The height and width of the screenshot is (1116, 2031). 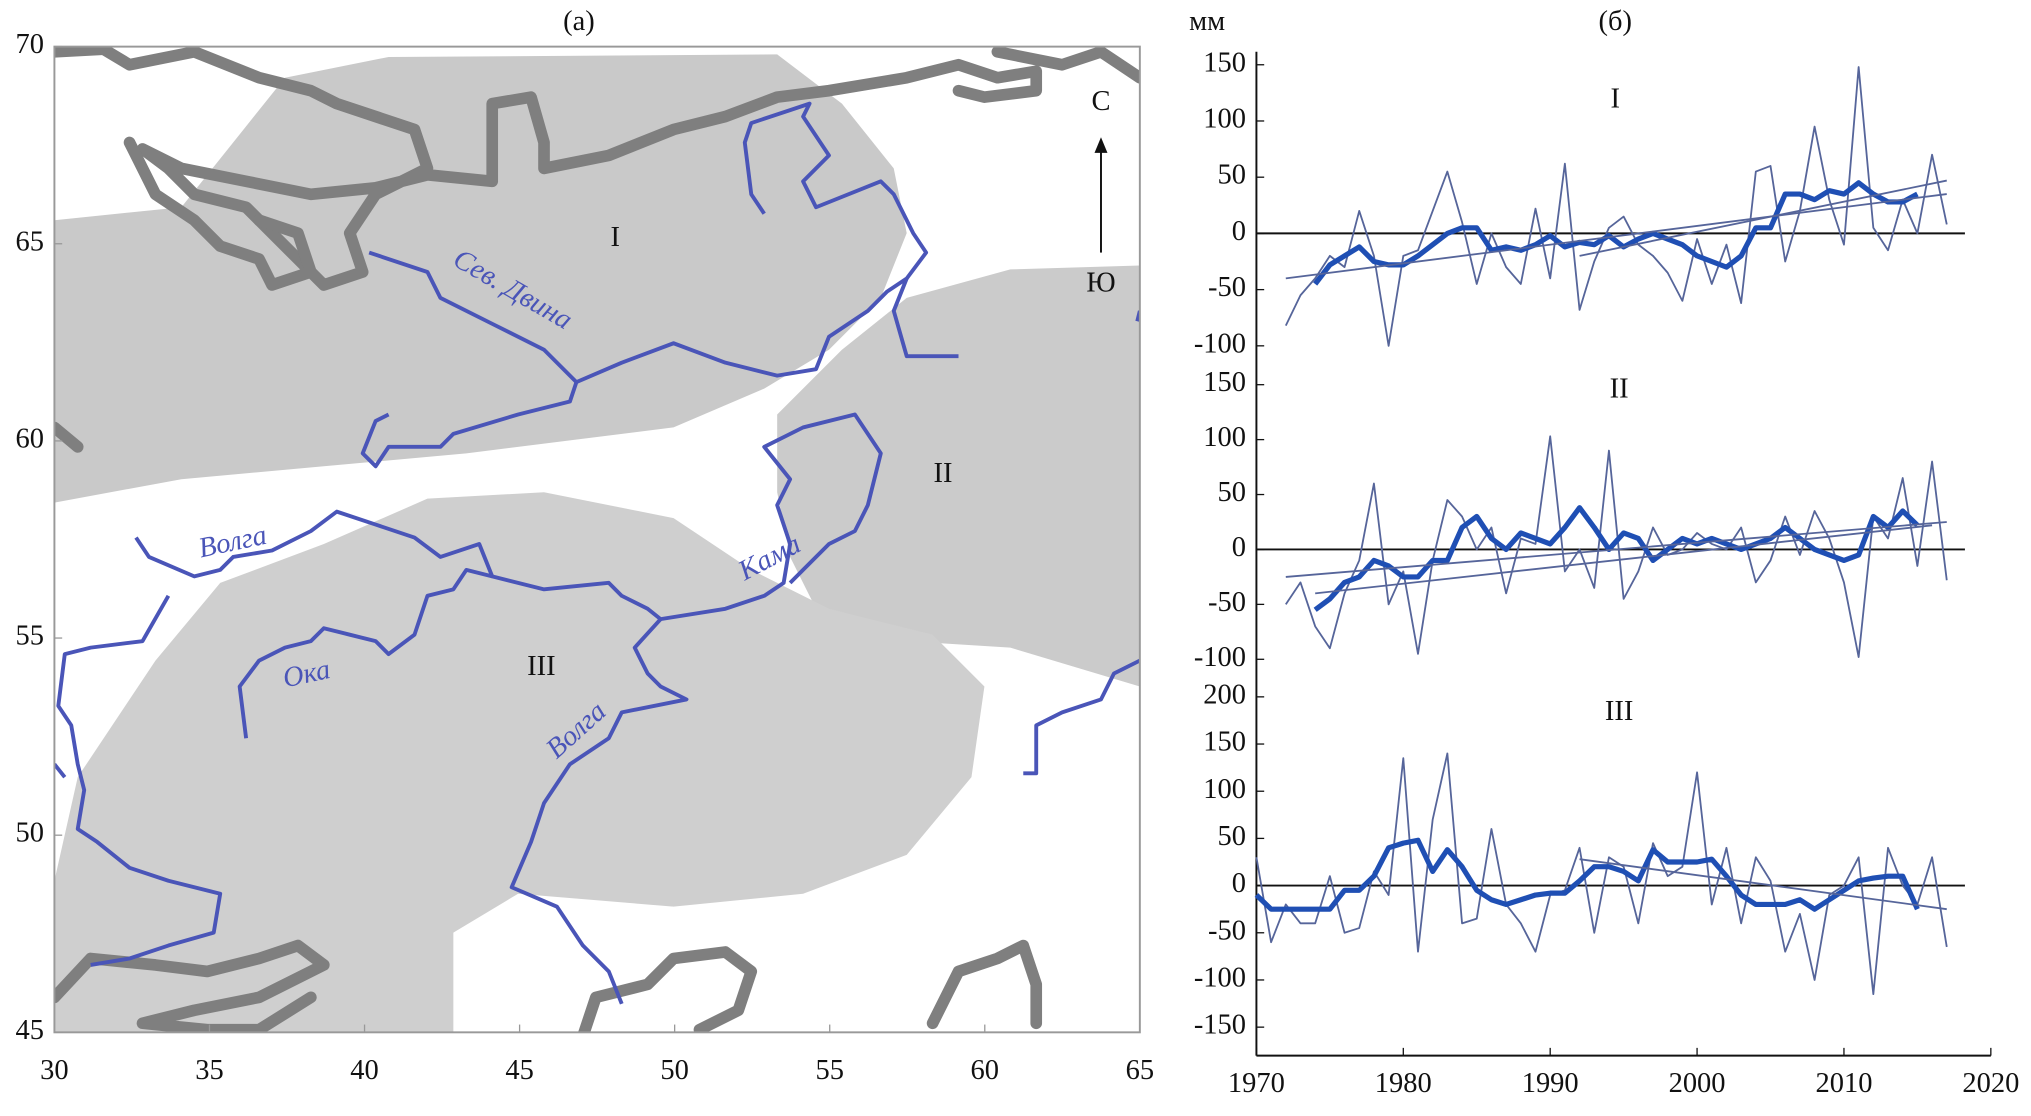 What do you see at coordinates (233, 542) in the screenshot?
I see `river-label: Волга` at bounding box center [233, 542].